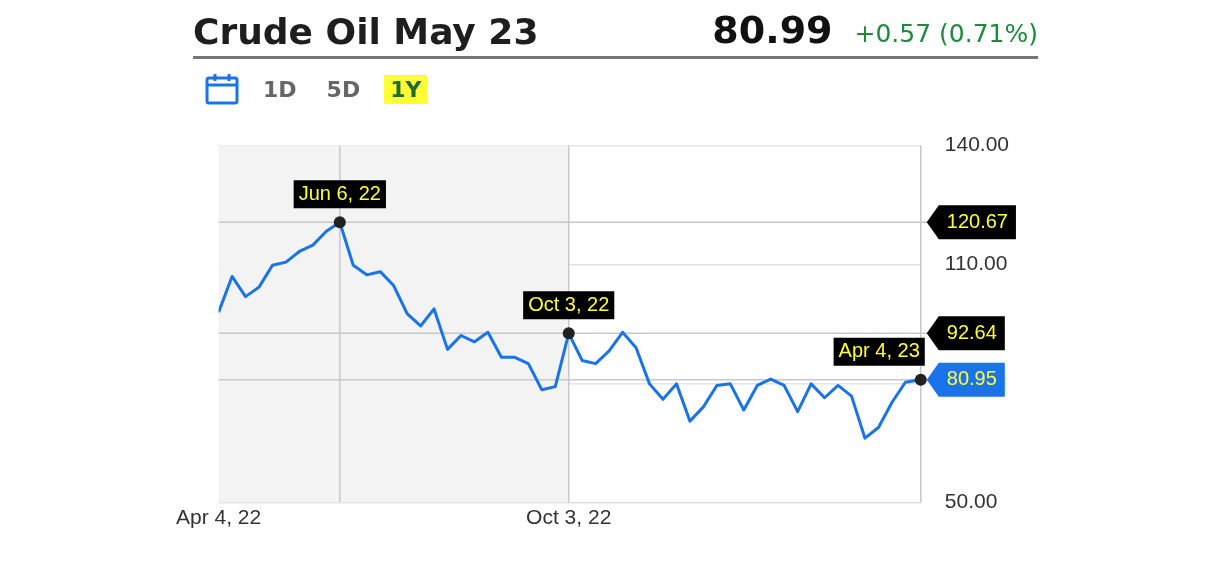  Describe the element at coordinates (971, 331) in the screenshot. I see `ref-line-label: 92.64` at that location.